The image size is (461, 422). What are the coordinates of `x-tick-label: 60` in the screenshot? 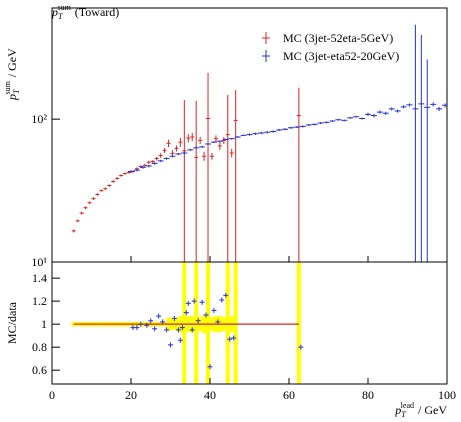 It's located at (289, 395).